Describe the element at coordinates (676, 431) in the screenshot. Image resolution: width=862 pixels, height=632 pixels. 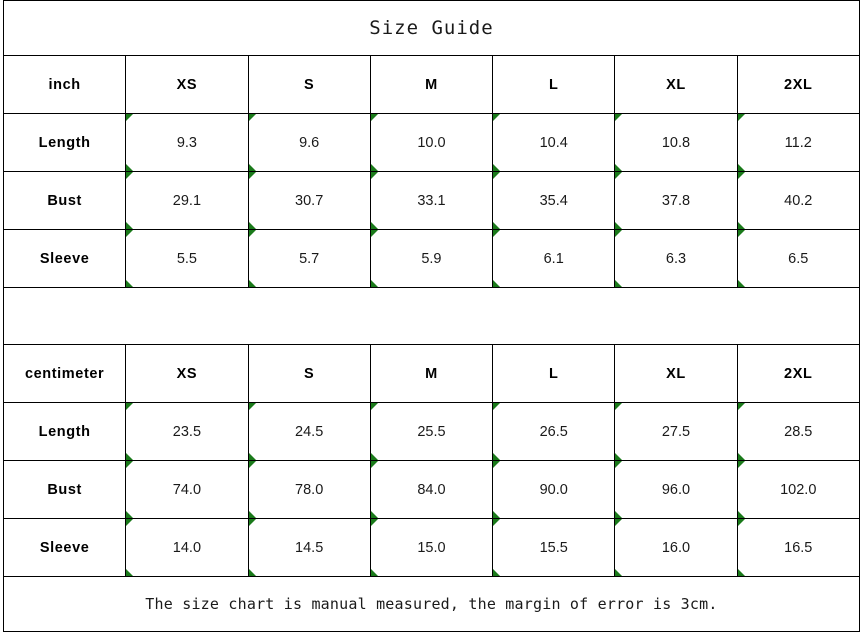
I see `cell-cm-length-xl: 27.5` at that location.